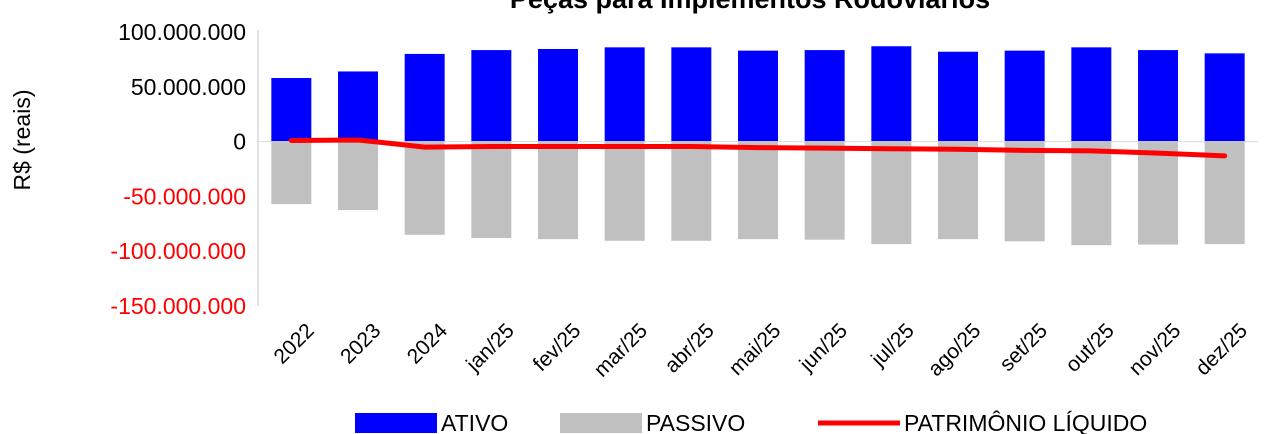 Image resolution: width=1265 pixels, height=434 pixels. Describe the element at coordinates (358, 106) in the screenshot. I see `bar-ativo-2023` at that location.